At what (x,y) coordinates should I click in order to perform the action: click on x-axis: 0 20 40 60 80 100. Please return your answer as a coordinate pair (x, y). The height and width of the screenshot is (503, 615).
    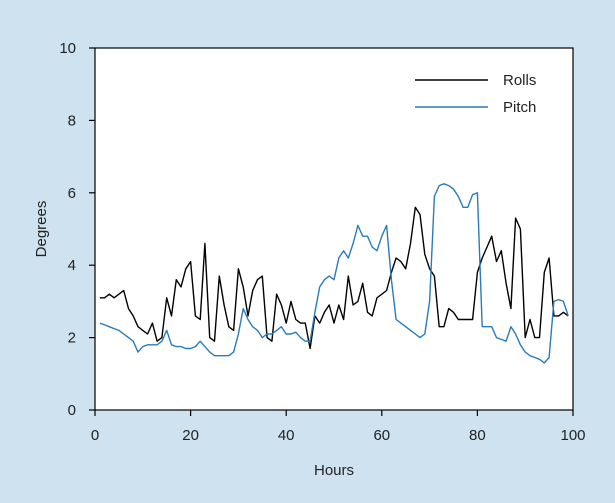
    Looking at the image, I should click on (338, 427).